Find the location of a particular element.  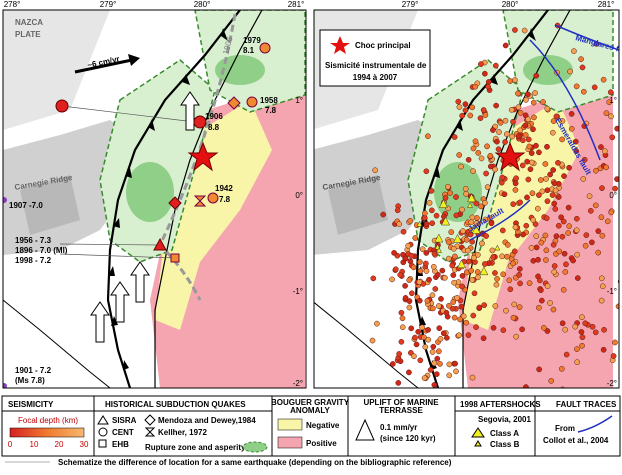

quake-label: 1979 is located at coordinates (252, 40).